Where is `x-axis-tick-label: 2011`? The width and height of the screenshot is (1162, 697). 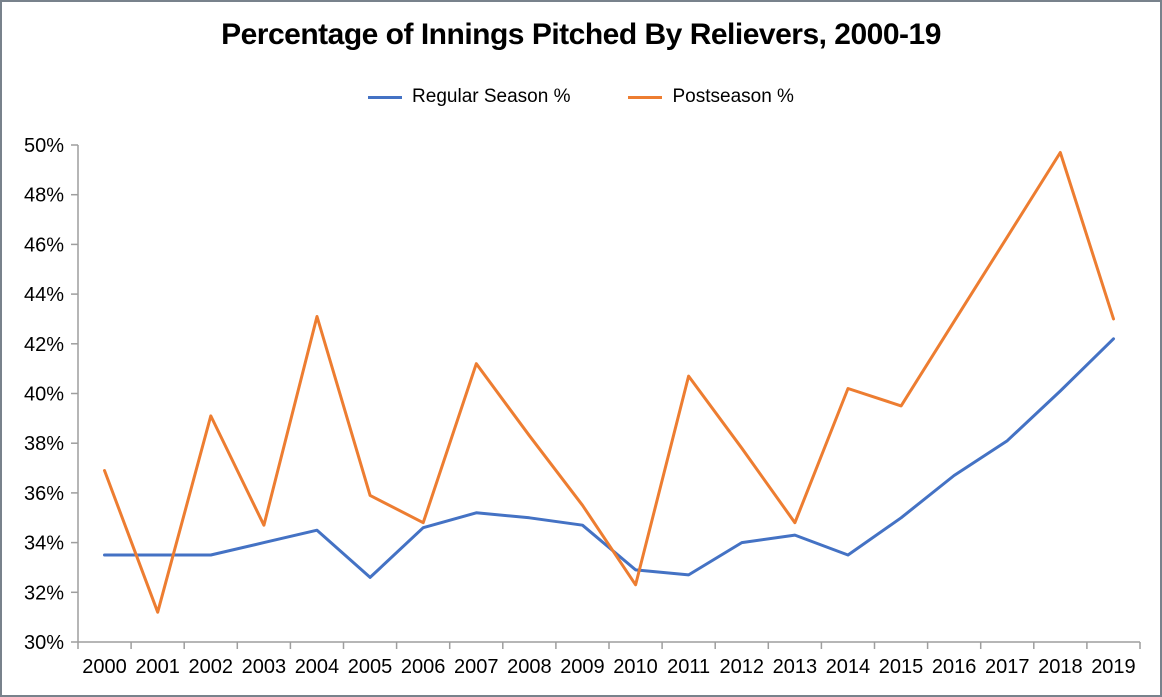
x-axis-tick-label: 2011 is located at coordinates (688, 667).